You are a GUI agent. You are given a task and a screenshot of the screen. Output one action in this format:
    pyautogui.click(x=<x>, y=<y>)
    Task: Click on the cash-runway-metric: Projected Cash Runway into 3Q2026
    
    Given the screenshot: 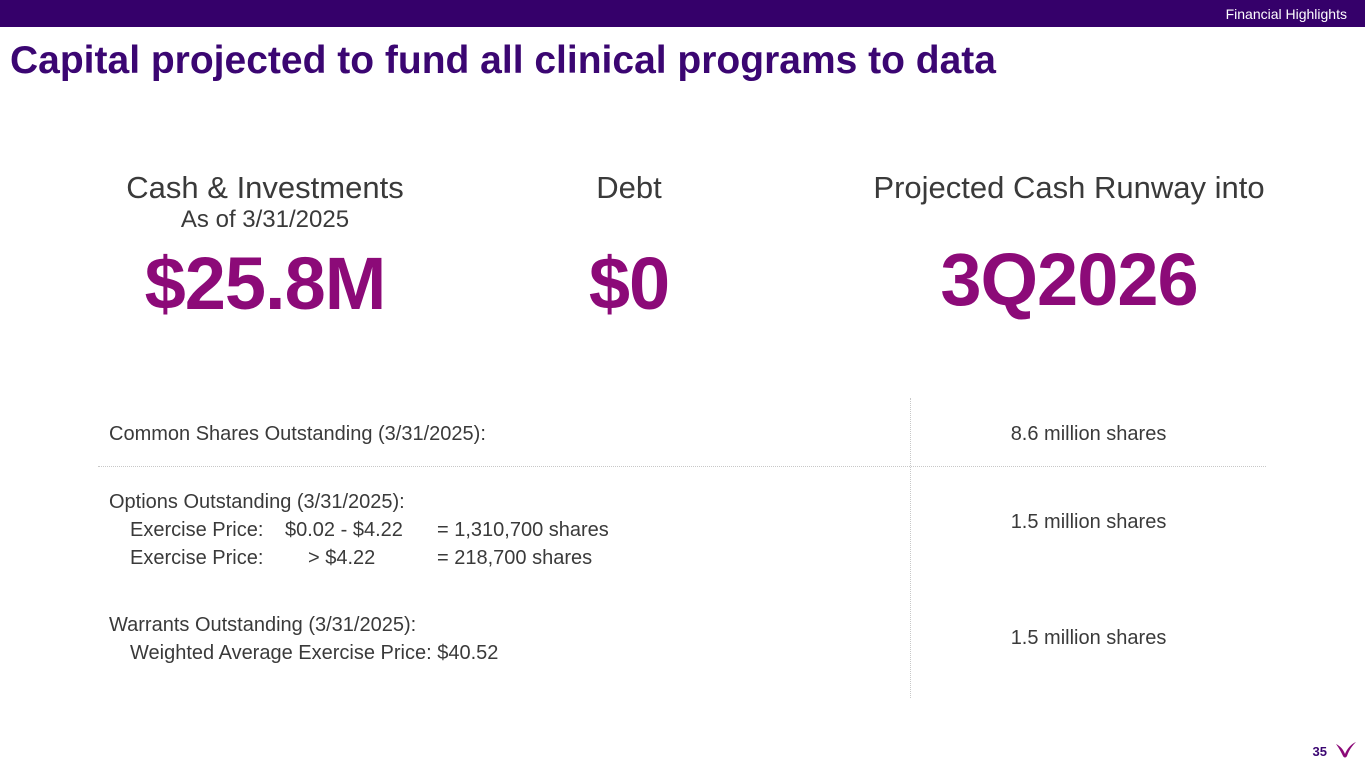 What is the action you would take?
    pyautogui.click(x=1069, y=245)
    